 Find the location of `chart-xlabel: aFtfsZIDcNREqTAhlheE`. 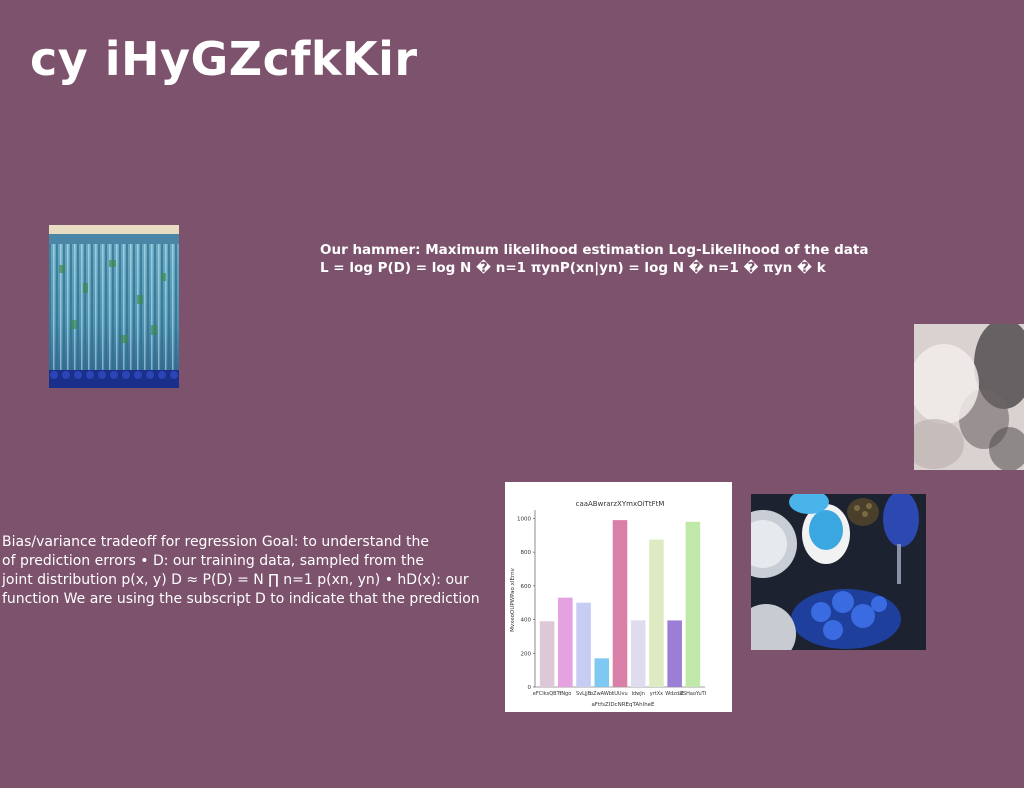

chart-xlabel: aFtfsZIDcNREqTAhlheE is located at coordinates (623, 705).